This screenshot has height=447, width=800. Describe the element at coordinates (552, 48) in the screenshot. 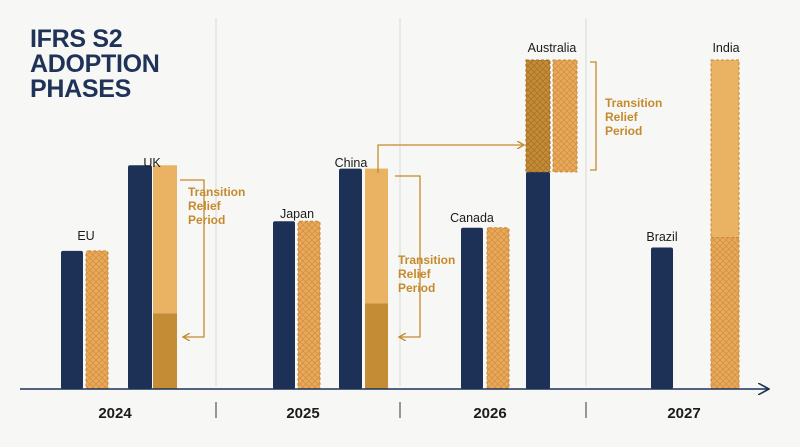

I see `label-australia: Australia` at that location.